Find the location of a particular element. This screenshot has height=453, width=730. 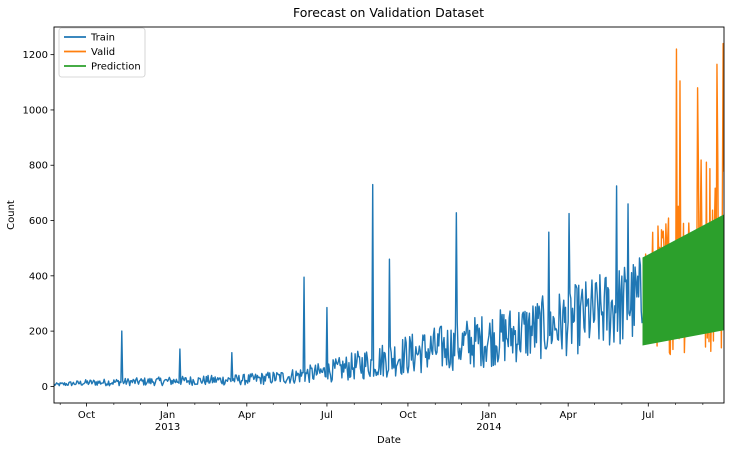

legend-label-valid: Valid is located at coordinates (103, 52).